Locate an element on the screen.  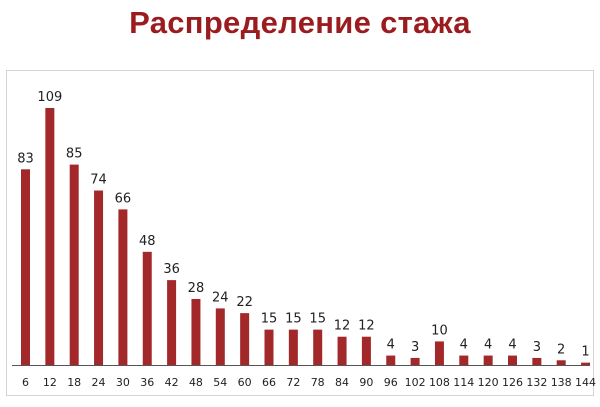
data-label-12: 109 is located at coordinates (49, 97).